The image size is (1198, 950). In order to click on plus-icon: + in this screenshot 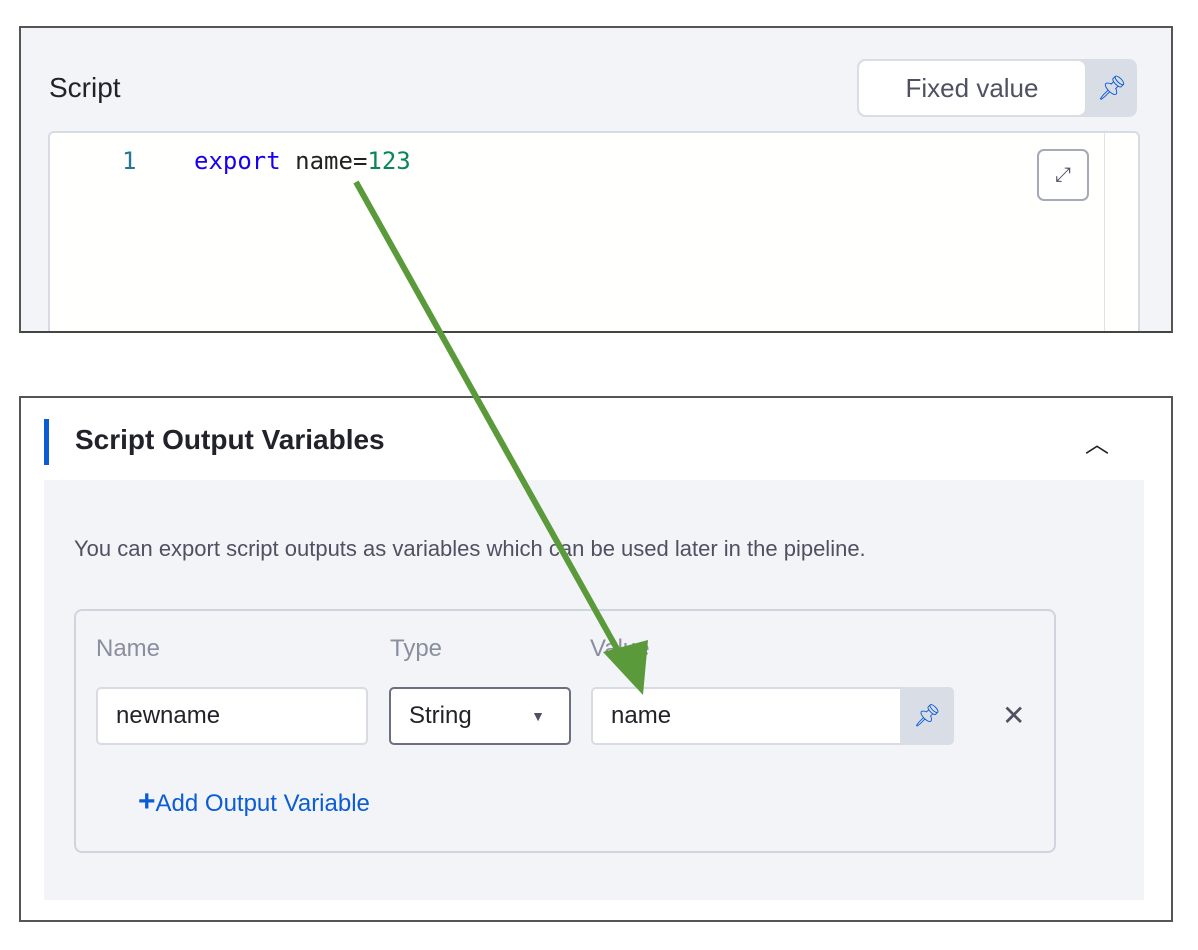, I will do `click(147, 801)`.